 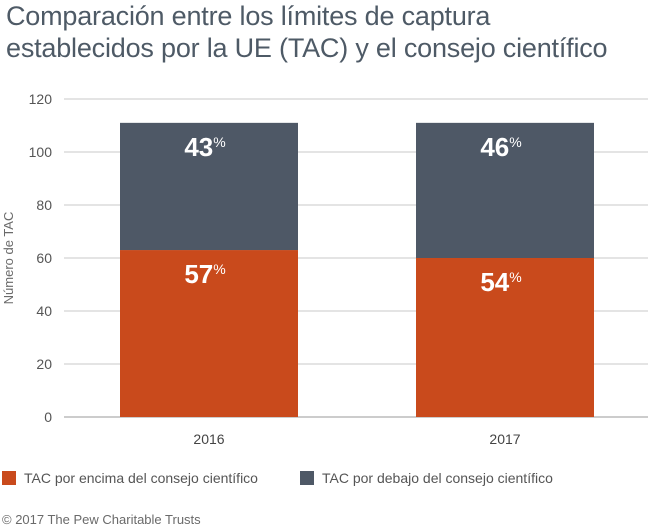 I want to click on bar-data-label: 57%, so click(x=204, y=274).